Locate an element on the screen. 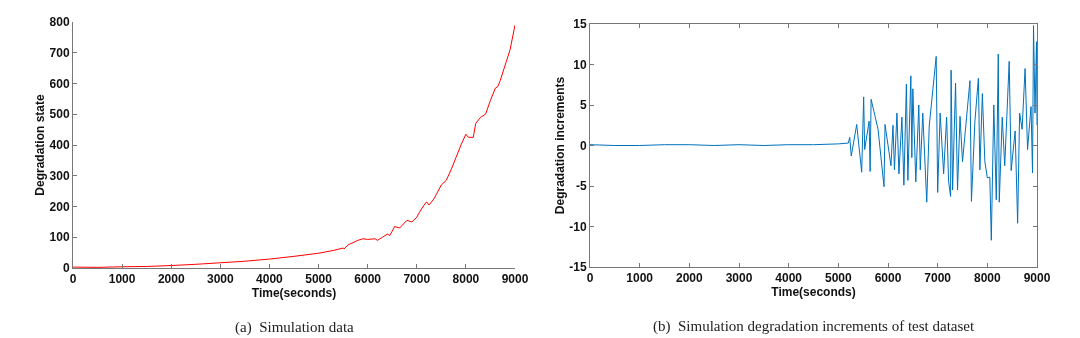 This screenshot has height=338, width=1080. y-tick-label: 500 is located at coordinates (59, 114).